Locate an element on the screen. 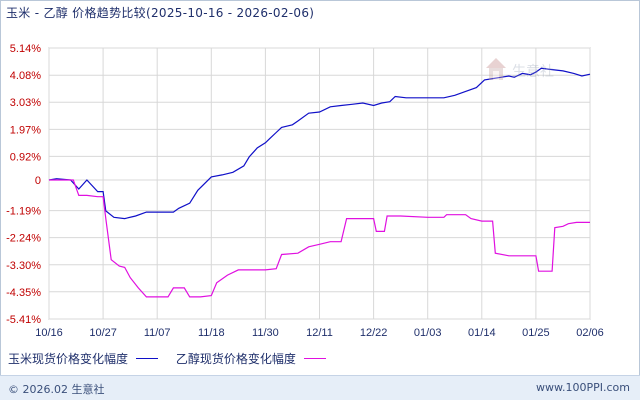 The image size is (640, 400). legend-swatch-corn is located at coordinates (147, 358).